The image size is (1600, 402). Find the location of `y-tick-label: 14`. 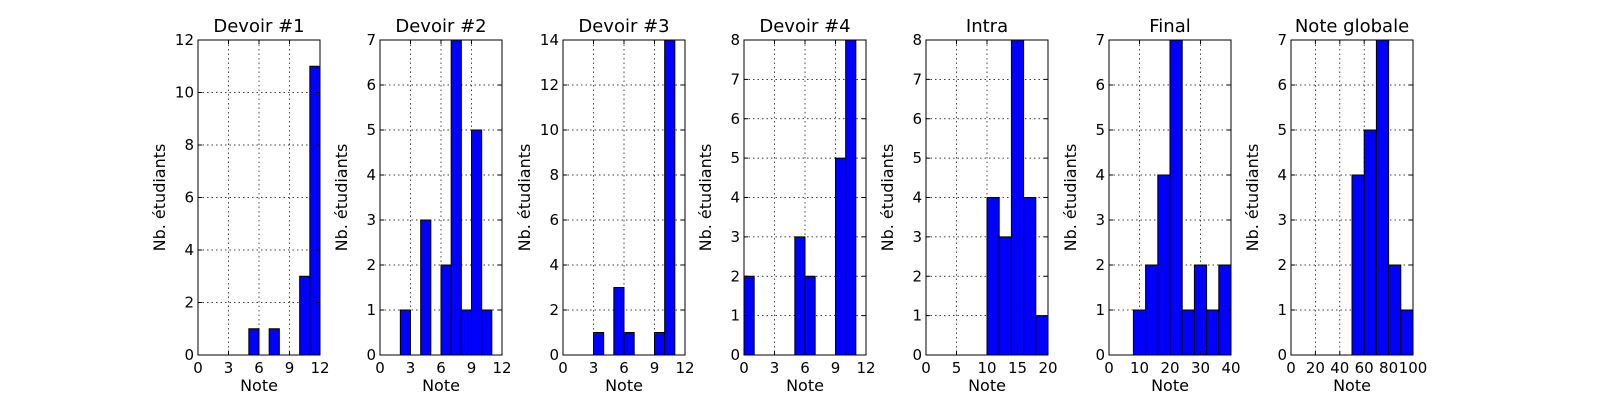

y-tick-label: 14 is located at coordinates (549, 40).